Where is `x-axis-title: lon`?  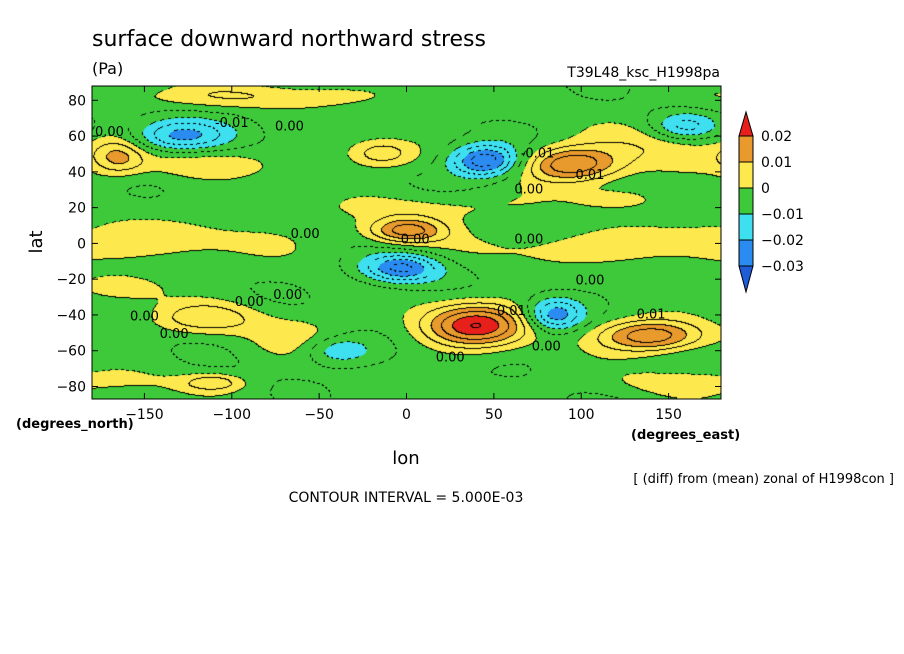 x-axis-title: lon is located at coordinates (405, 458).